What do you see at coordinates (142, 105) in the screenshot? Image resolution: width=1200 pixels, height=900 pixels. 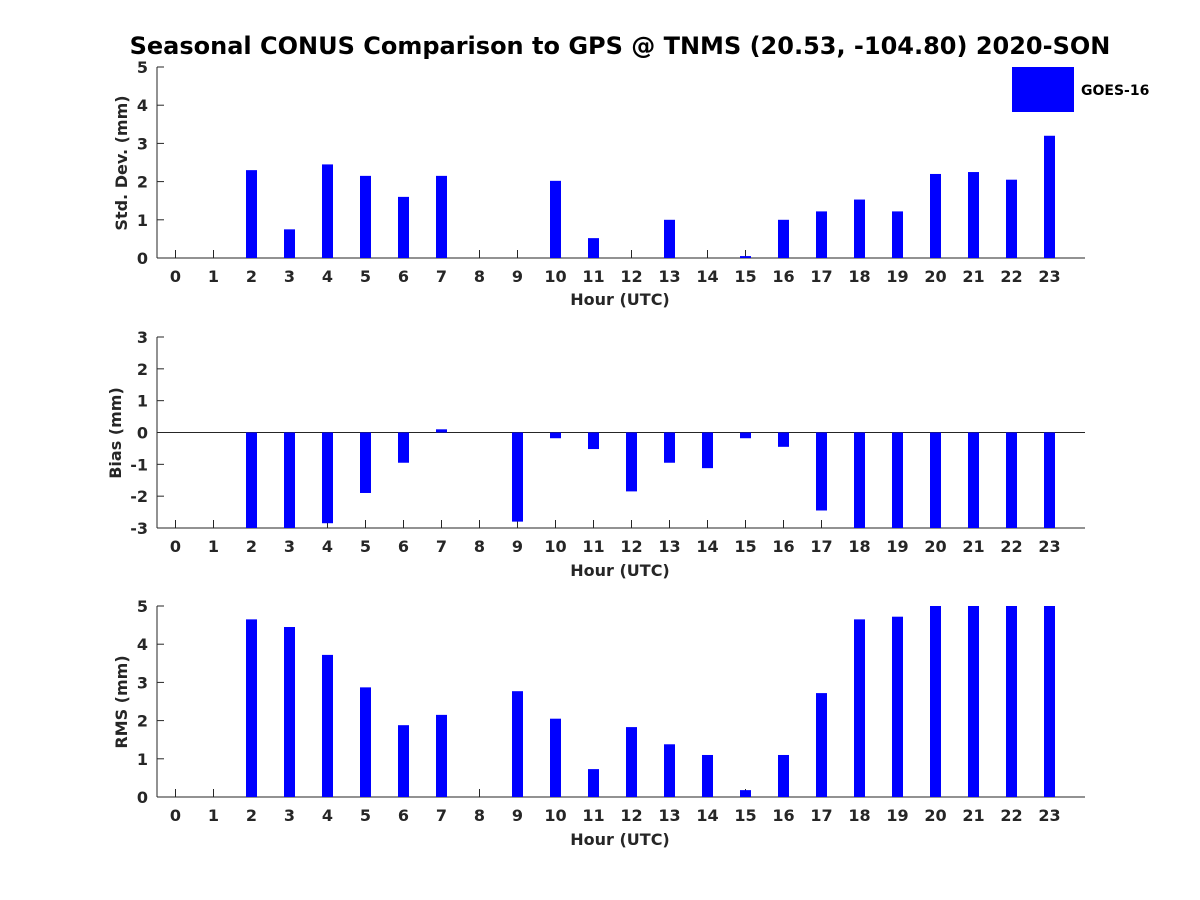 I see `panel-std-dev-ytick-label: 4` at bounding box center [142, 105].